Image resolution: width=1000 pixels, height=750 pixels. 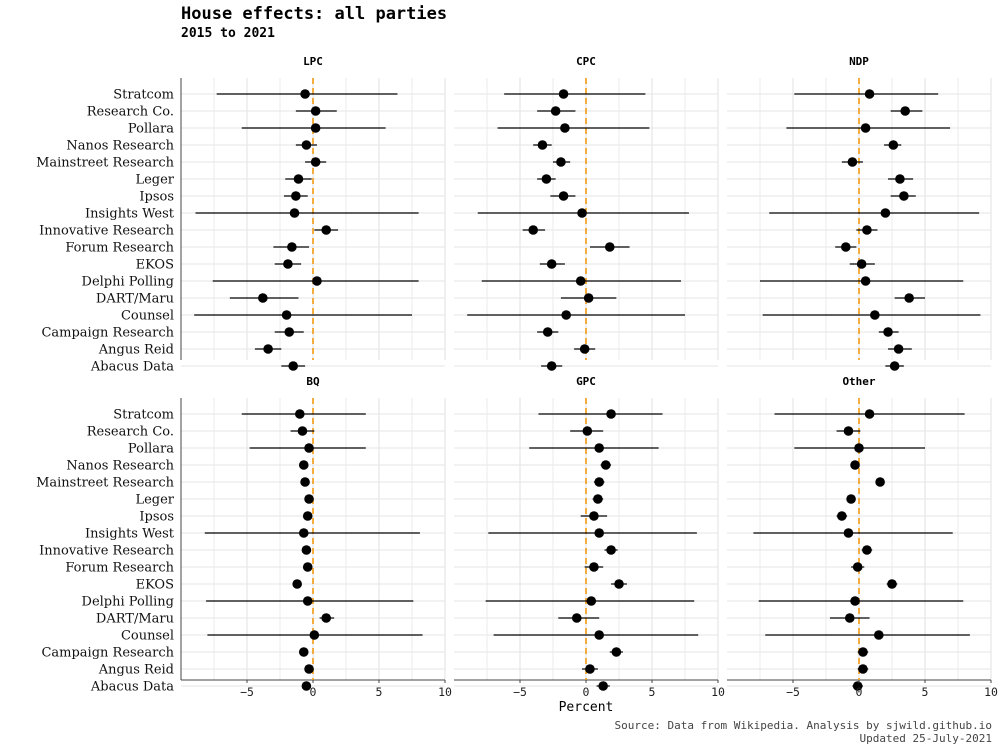 What do you see at coordinates (926, 738) in the screenshot?
I see `caption-updated: Updated 25-July-2021` at bounding box center [926, 738].